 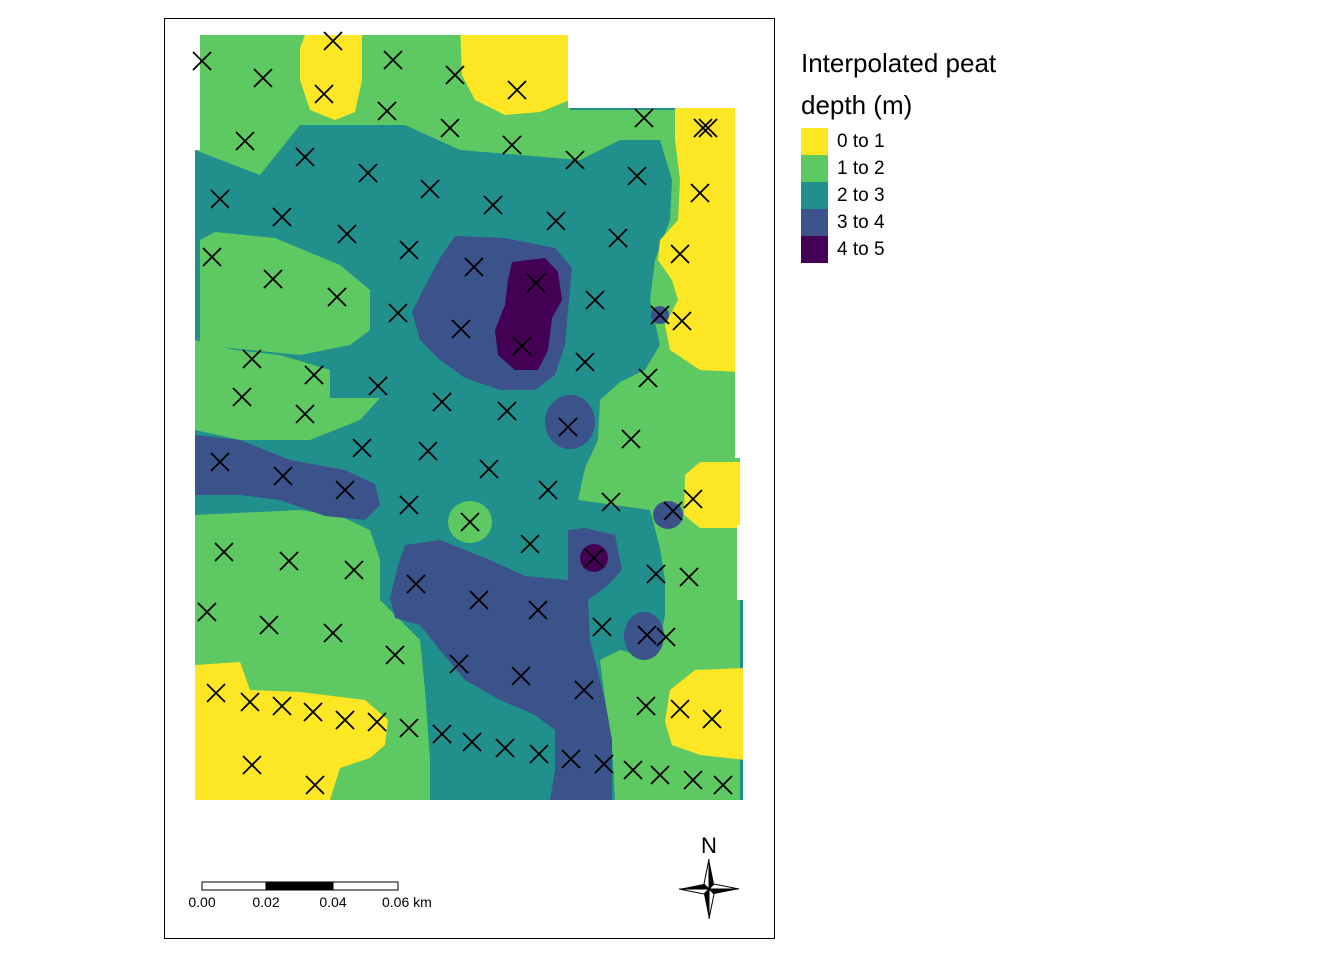 I want to click on legend-item: 3 to 4, so click(x=931, y=222).